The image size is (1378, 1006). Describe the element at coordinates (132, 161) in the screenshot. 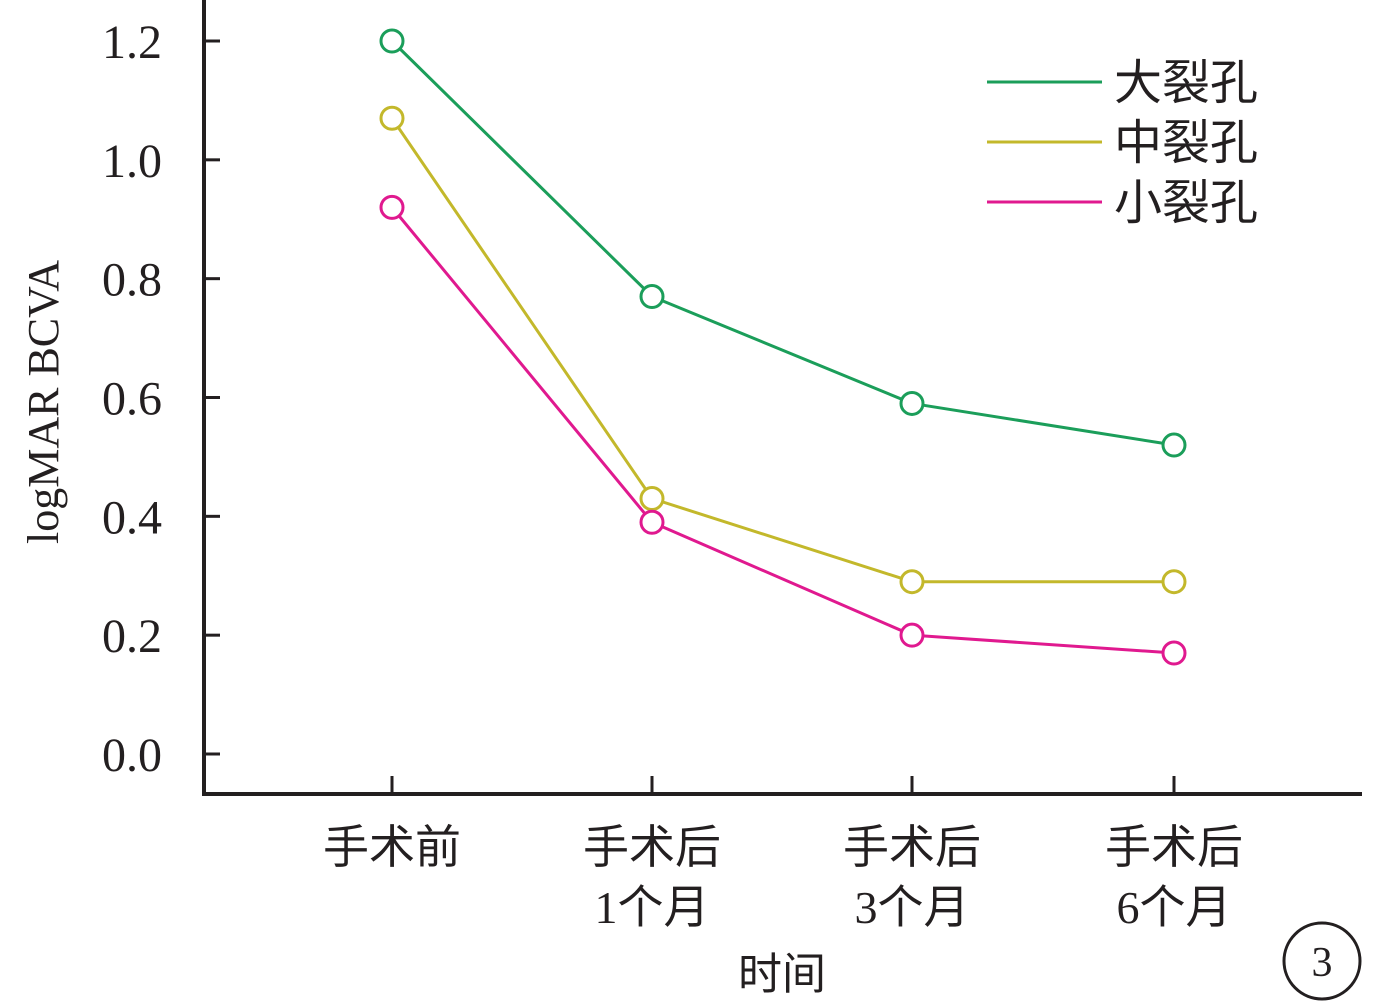

I see `y-tick-label: 1.0` at that location.